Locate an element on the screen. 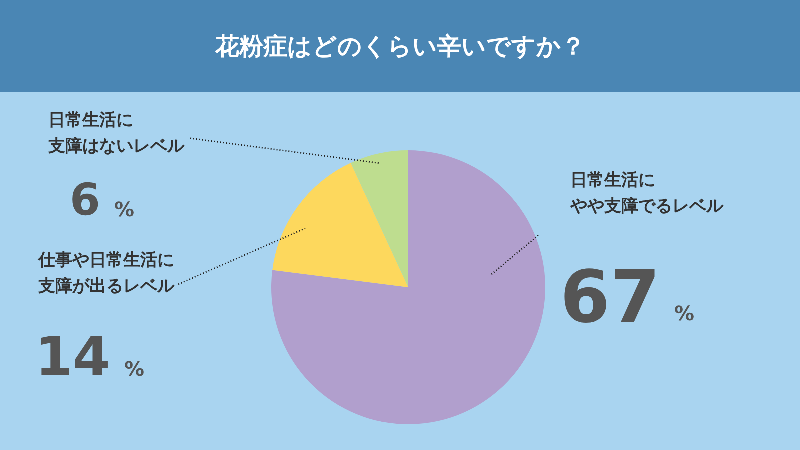 The height and width of the screenshot is (450, 800). data-label: 67 % is located at coordinates (627, 297).